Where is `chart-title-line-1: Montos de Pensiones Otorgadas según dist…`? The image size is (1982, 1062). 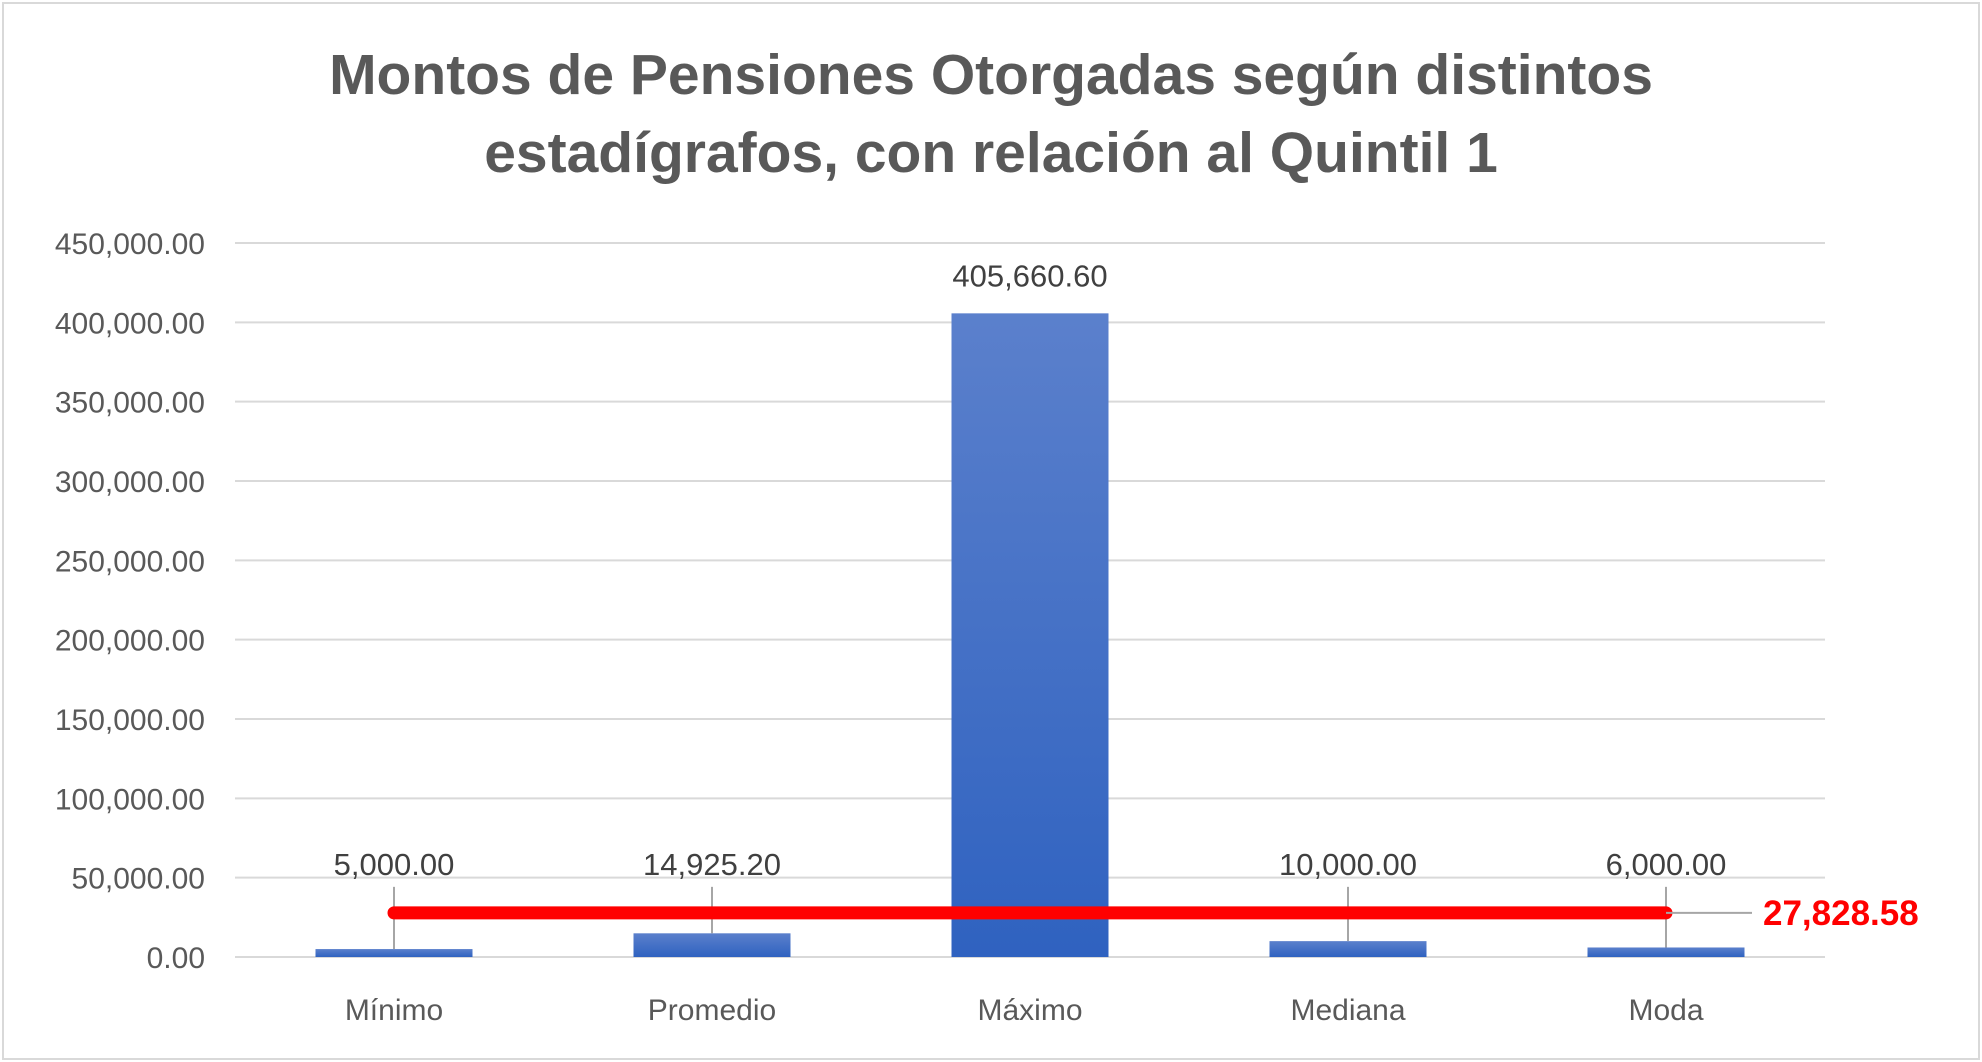 chart-title-line-1: Montos de Pensiones Otorgadas según dist… is located at coordinates (991, 75).